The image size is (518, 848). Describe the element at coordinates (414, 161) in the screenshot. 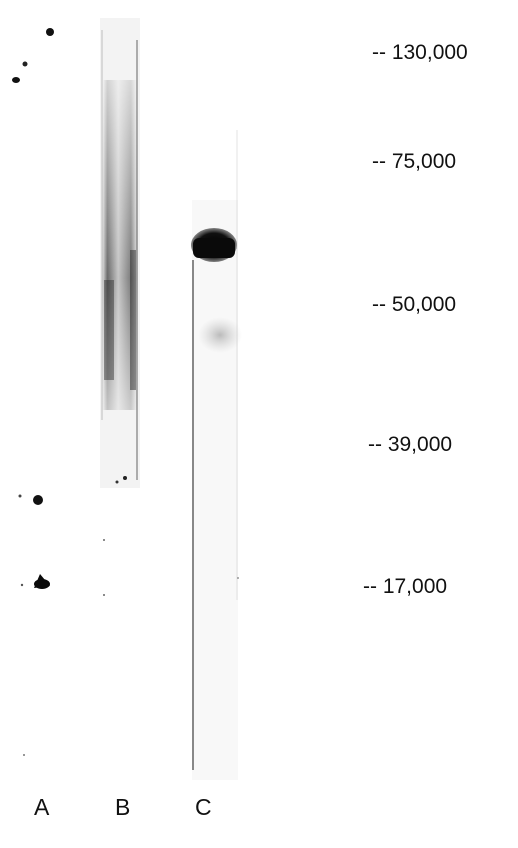

I see `marker-75000-label: -- 75,000` at that location.